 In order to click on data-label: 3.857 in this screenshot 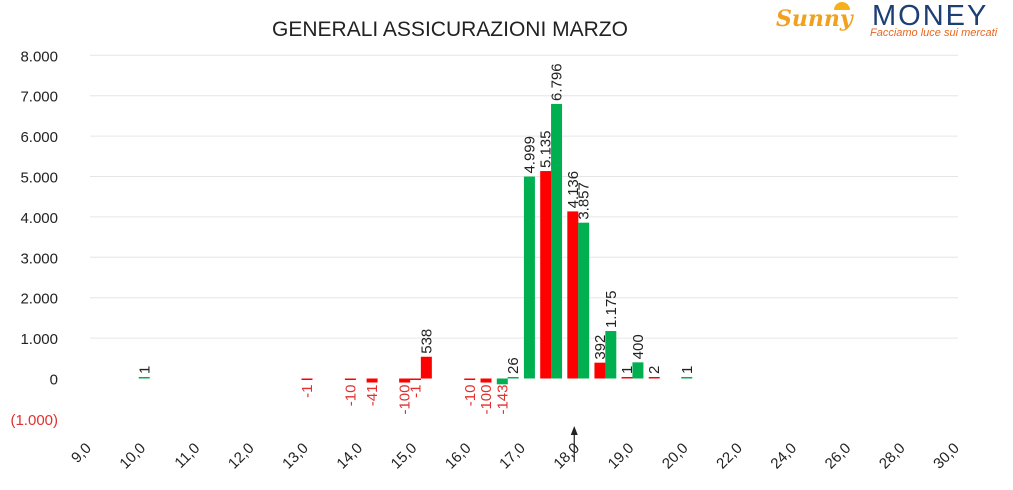, I will do `click(584, 201)`.